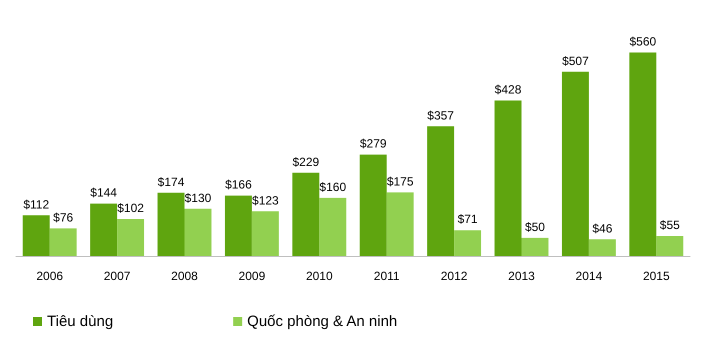  I want to click on x-tick-label: 2013, so click(522, 276).